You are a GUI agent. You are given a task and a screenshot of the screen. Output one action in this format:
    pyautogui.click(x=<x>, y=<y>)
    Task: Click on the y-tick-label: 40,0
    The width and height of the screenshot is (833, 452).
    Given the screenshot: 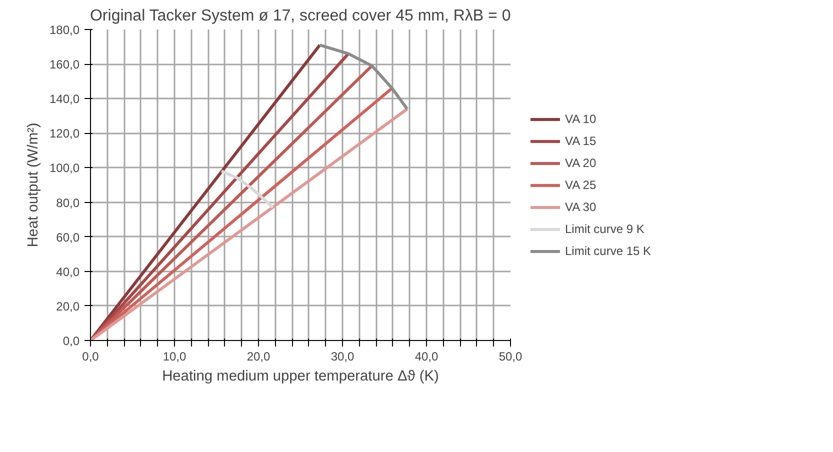 What is the action you would take?
    pyautogui.click(x=68, y=271)
    